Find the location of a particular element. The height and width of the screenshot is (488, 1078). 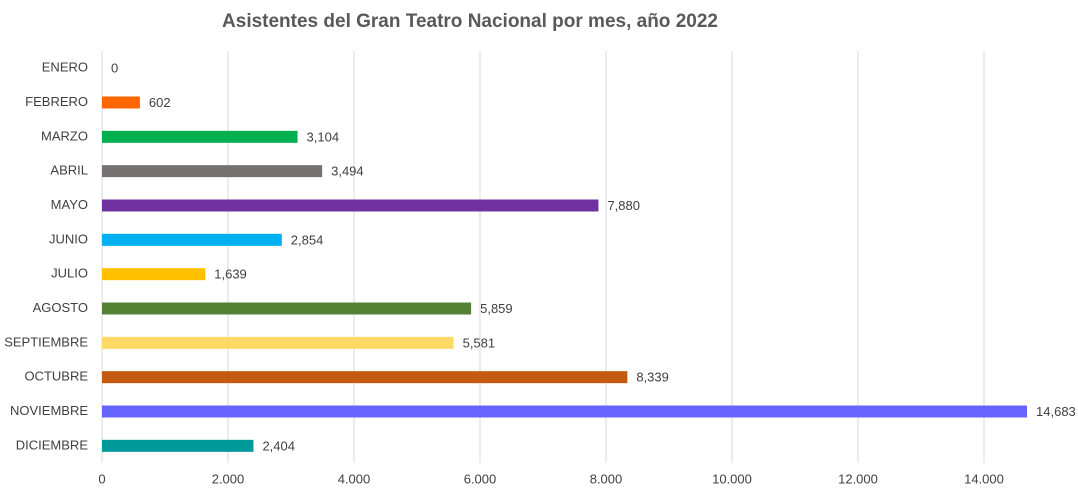

y-tick-label: OCTUBRE is located at coordinates (56, 376).